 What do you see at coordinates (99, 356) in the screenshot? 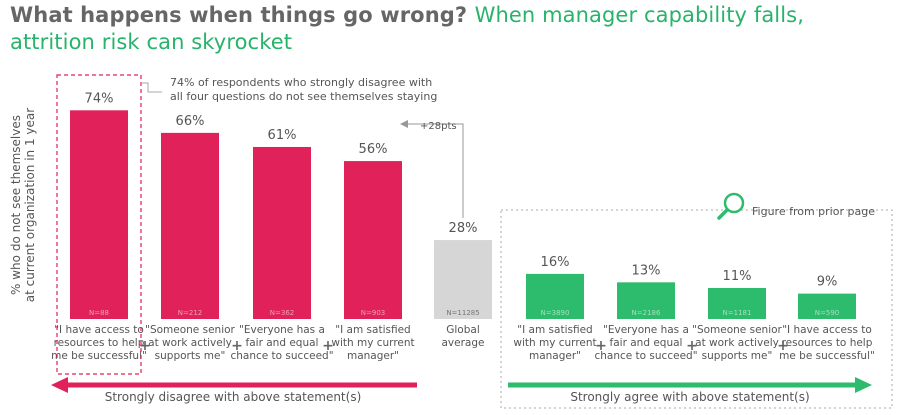
I see `disagree-category-1-line-3: me be successful"` at bounding box center [99, 356].